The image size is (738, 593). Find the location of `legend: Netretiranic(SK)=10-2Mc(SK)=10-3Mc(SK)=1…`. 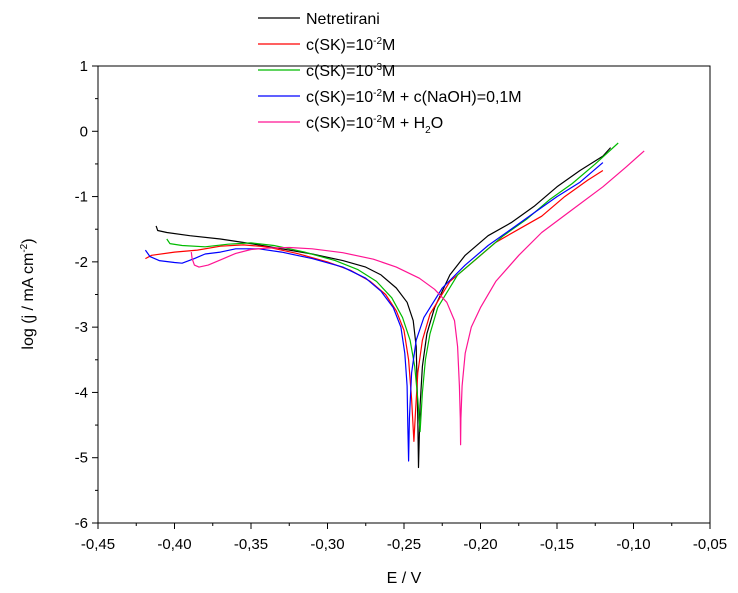

legend: Netretiranic(SK)=10-2Mc(SK)=10-3Mc(SK)=1… is located at coordinates (390, 73).